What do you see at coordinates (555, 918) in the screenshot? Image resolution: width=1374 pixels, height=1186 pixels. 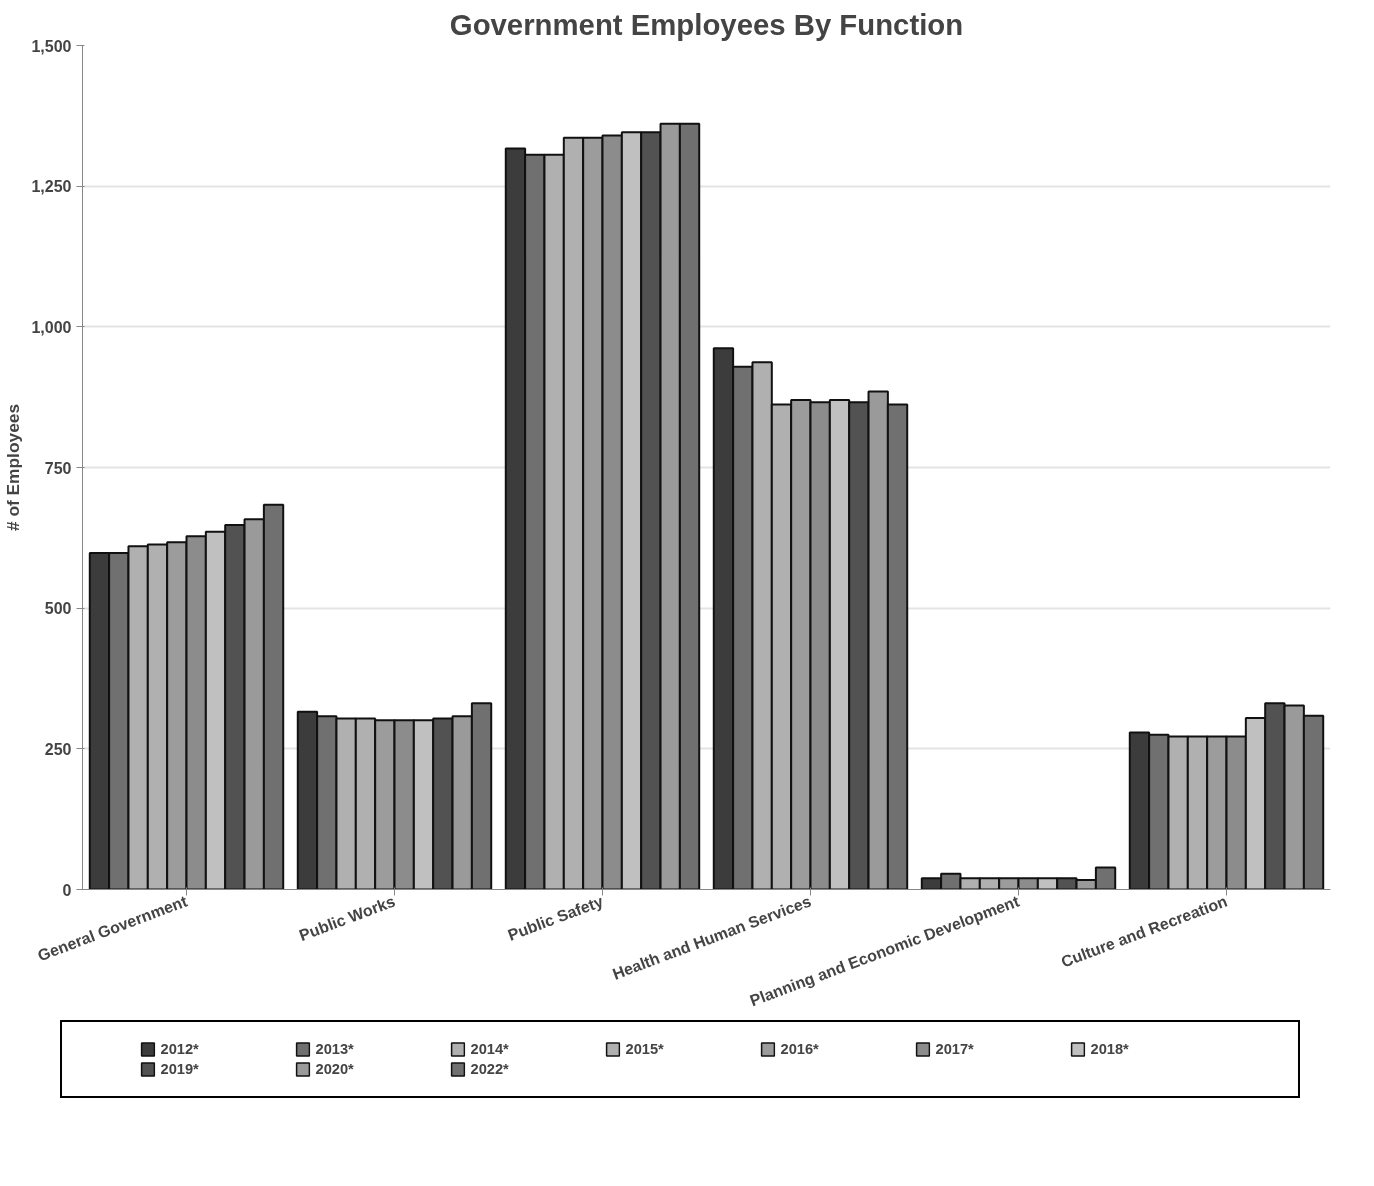 I see `x-tick-label: Public Safety` at bounding box center [555, 918].